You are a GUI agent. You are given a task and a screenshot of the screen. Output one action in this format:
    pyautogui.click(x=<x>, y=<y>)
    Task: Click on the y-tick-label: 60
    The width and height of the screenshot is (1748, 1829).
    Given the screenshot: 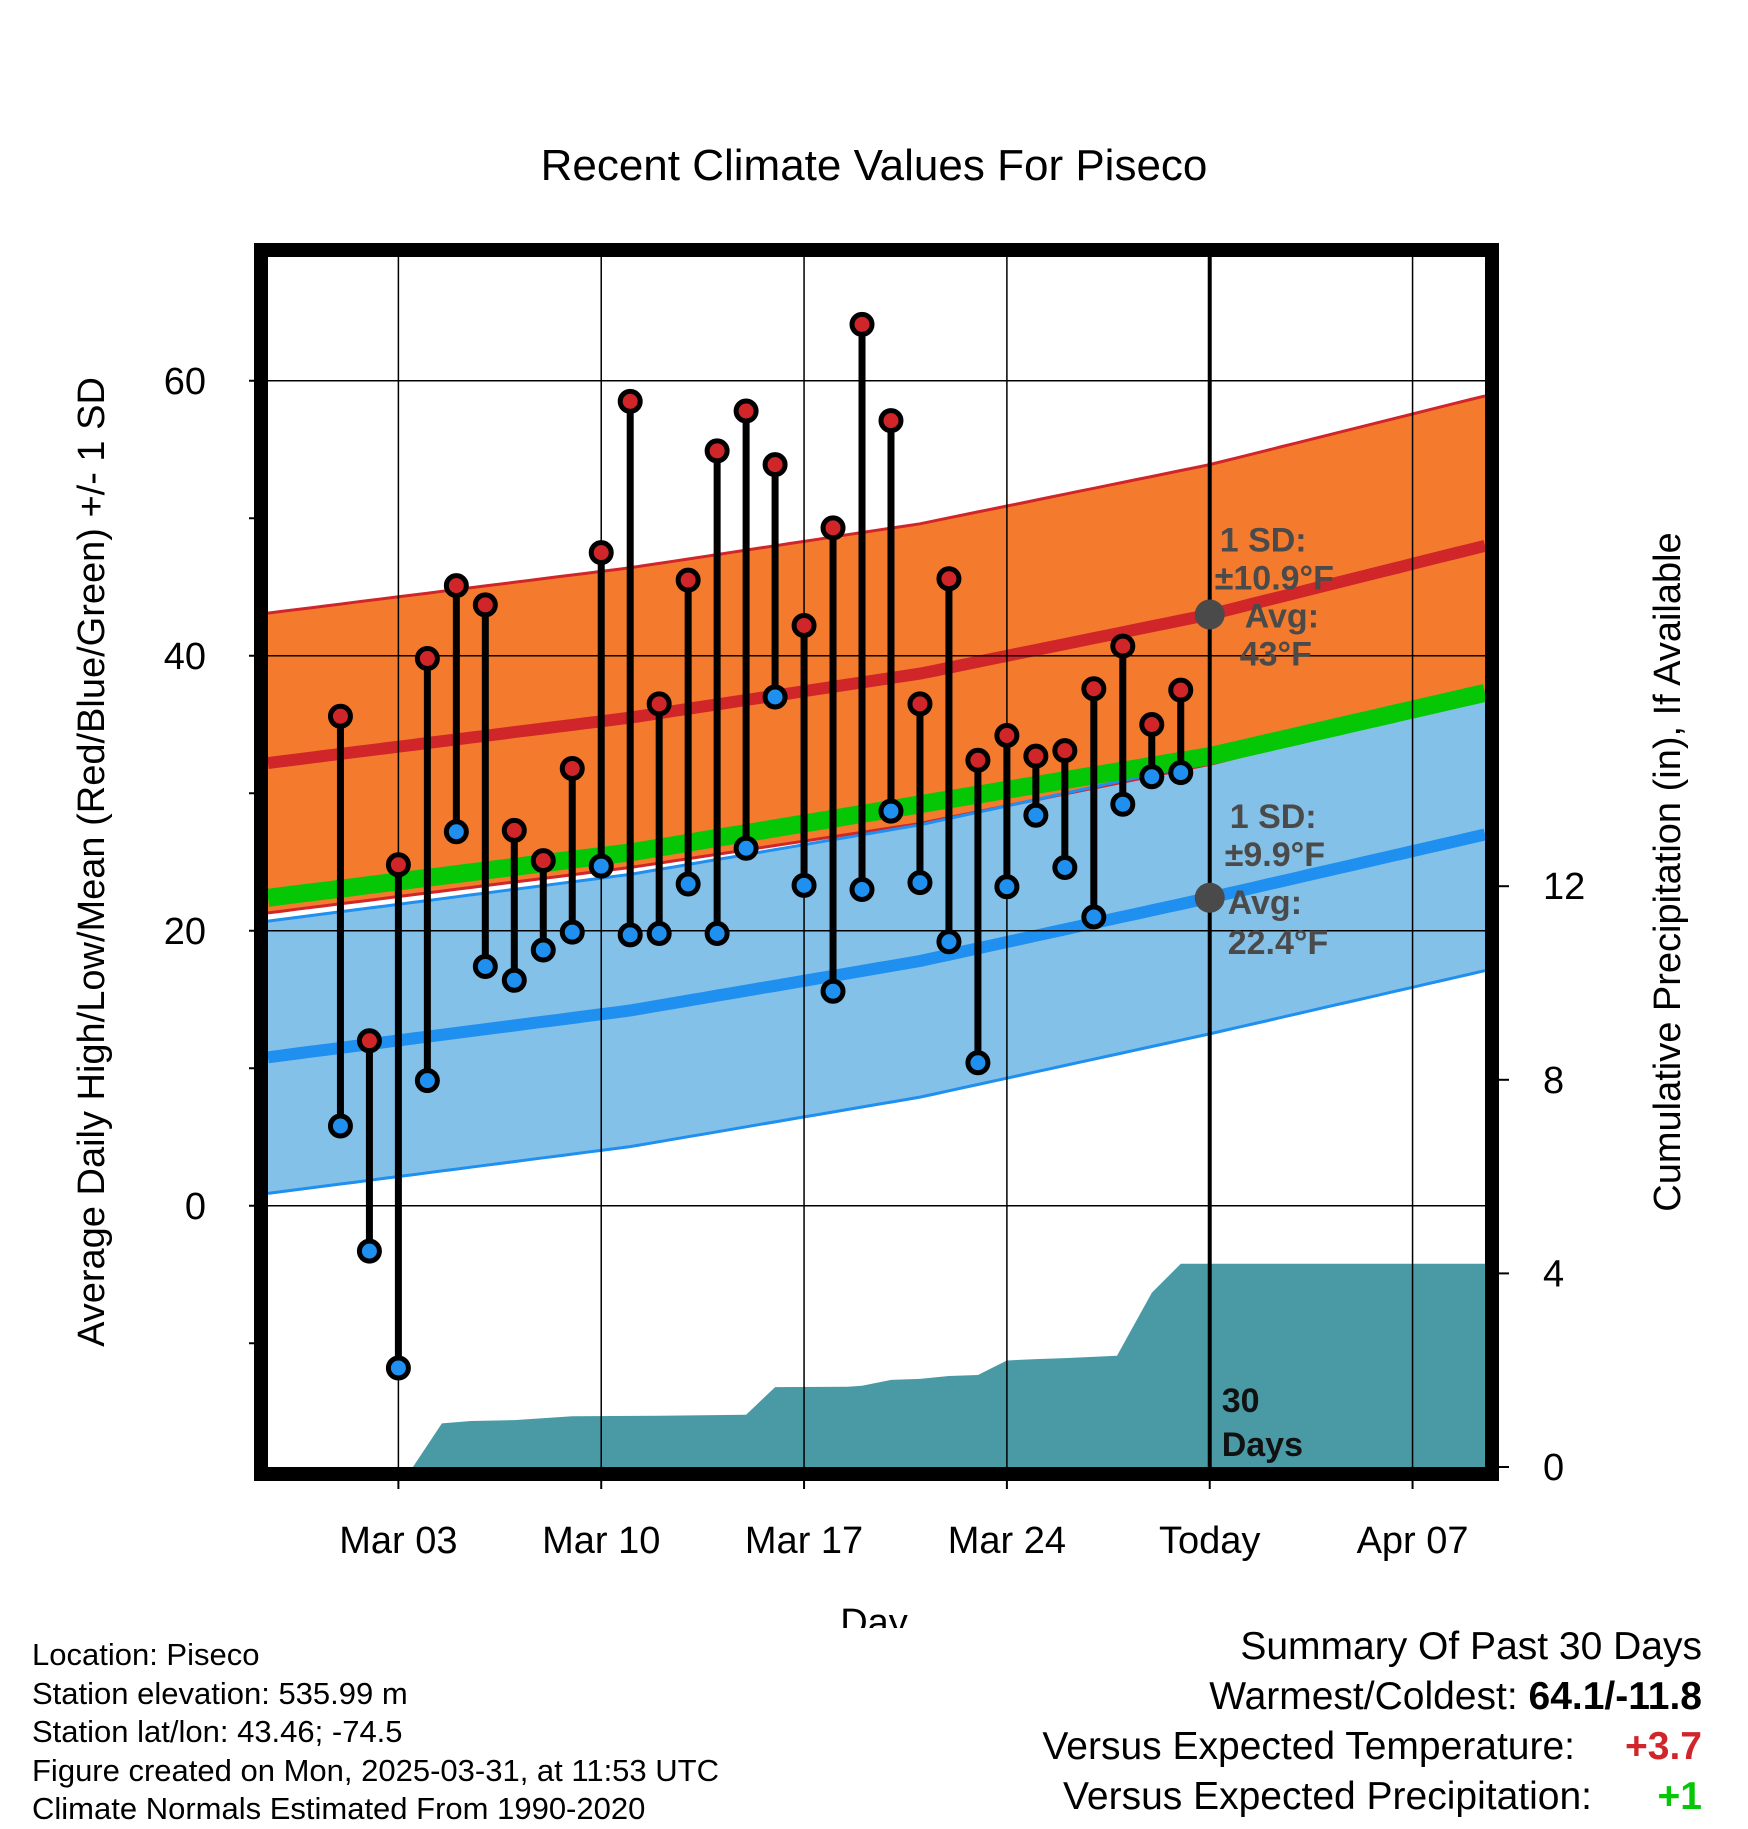 What is the action you would take?
    pyautogui.click(x=185, y=382)
    